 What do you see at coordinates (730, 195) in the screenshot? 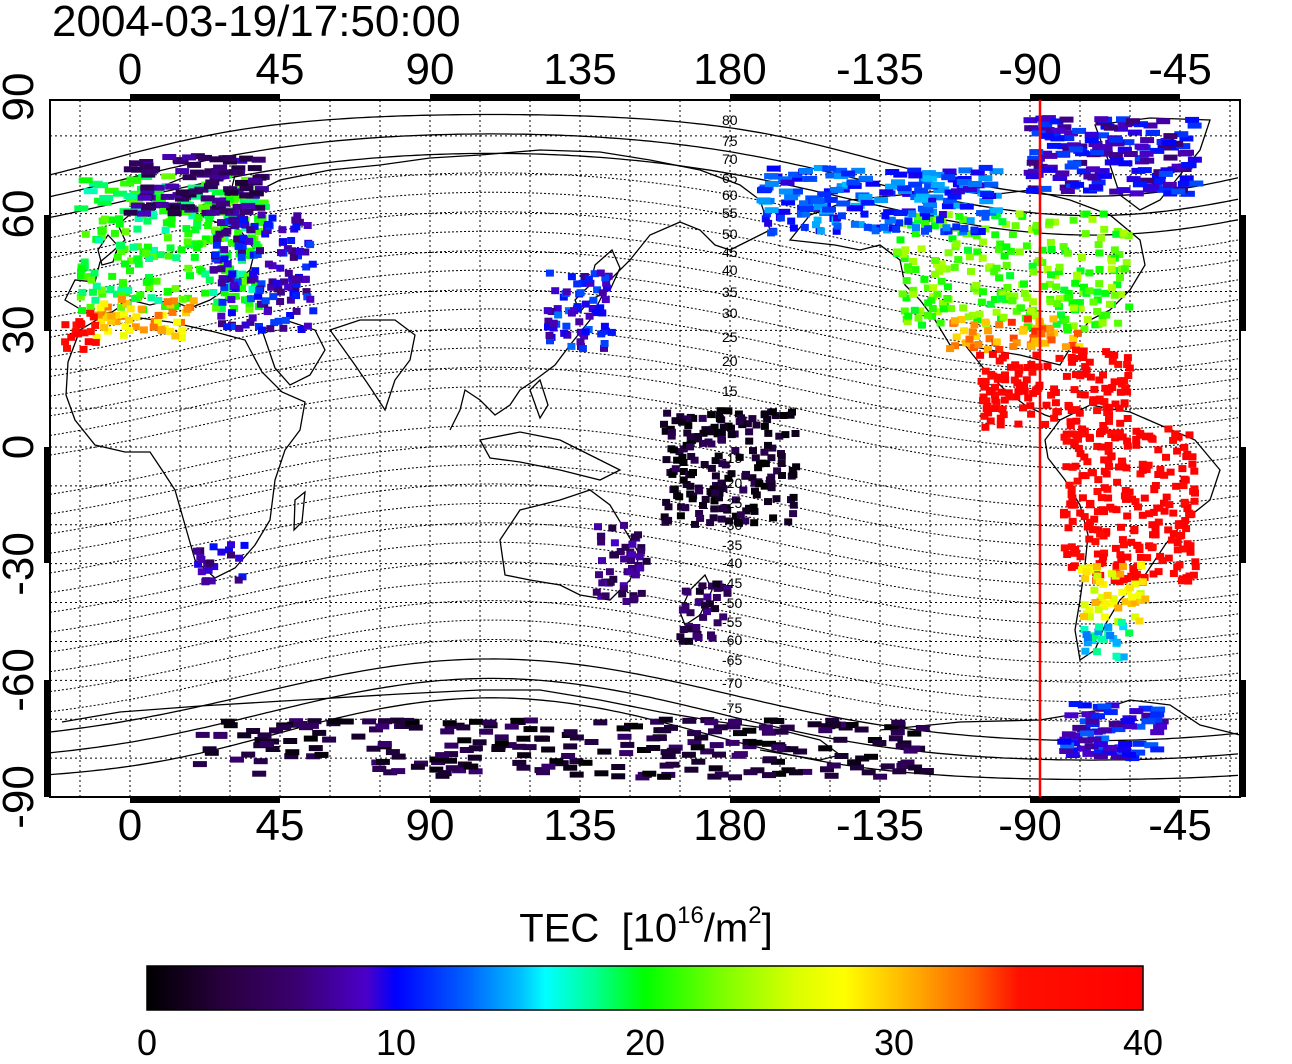
I see `contour-label: 60` at bounding box center [730, 195].